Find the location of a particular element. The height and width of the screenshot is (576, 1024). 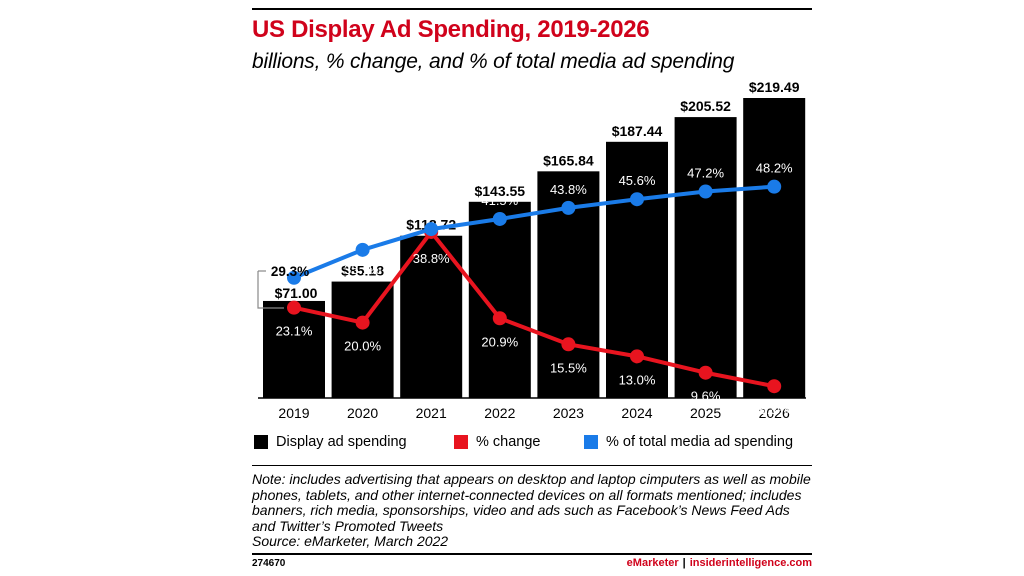

share-point-2025 is located at coordinates (705, 191).